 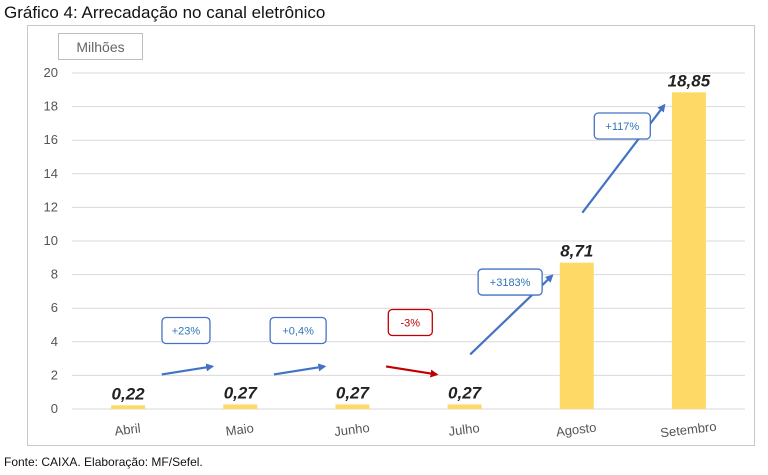 What do you see at coordinates (54, 274) in the screenshot?
I see `y-tick-label: 8` at bounding box center [54, 274].